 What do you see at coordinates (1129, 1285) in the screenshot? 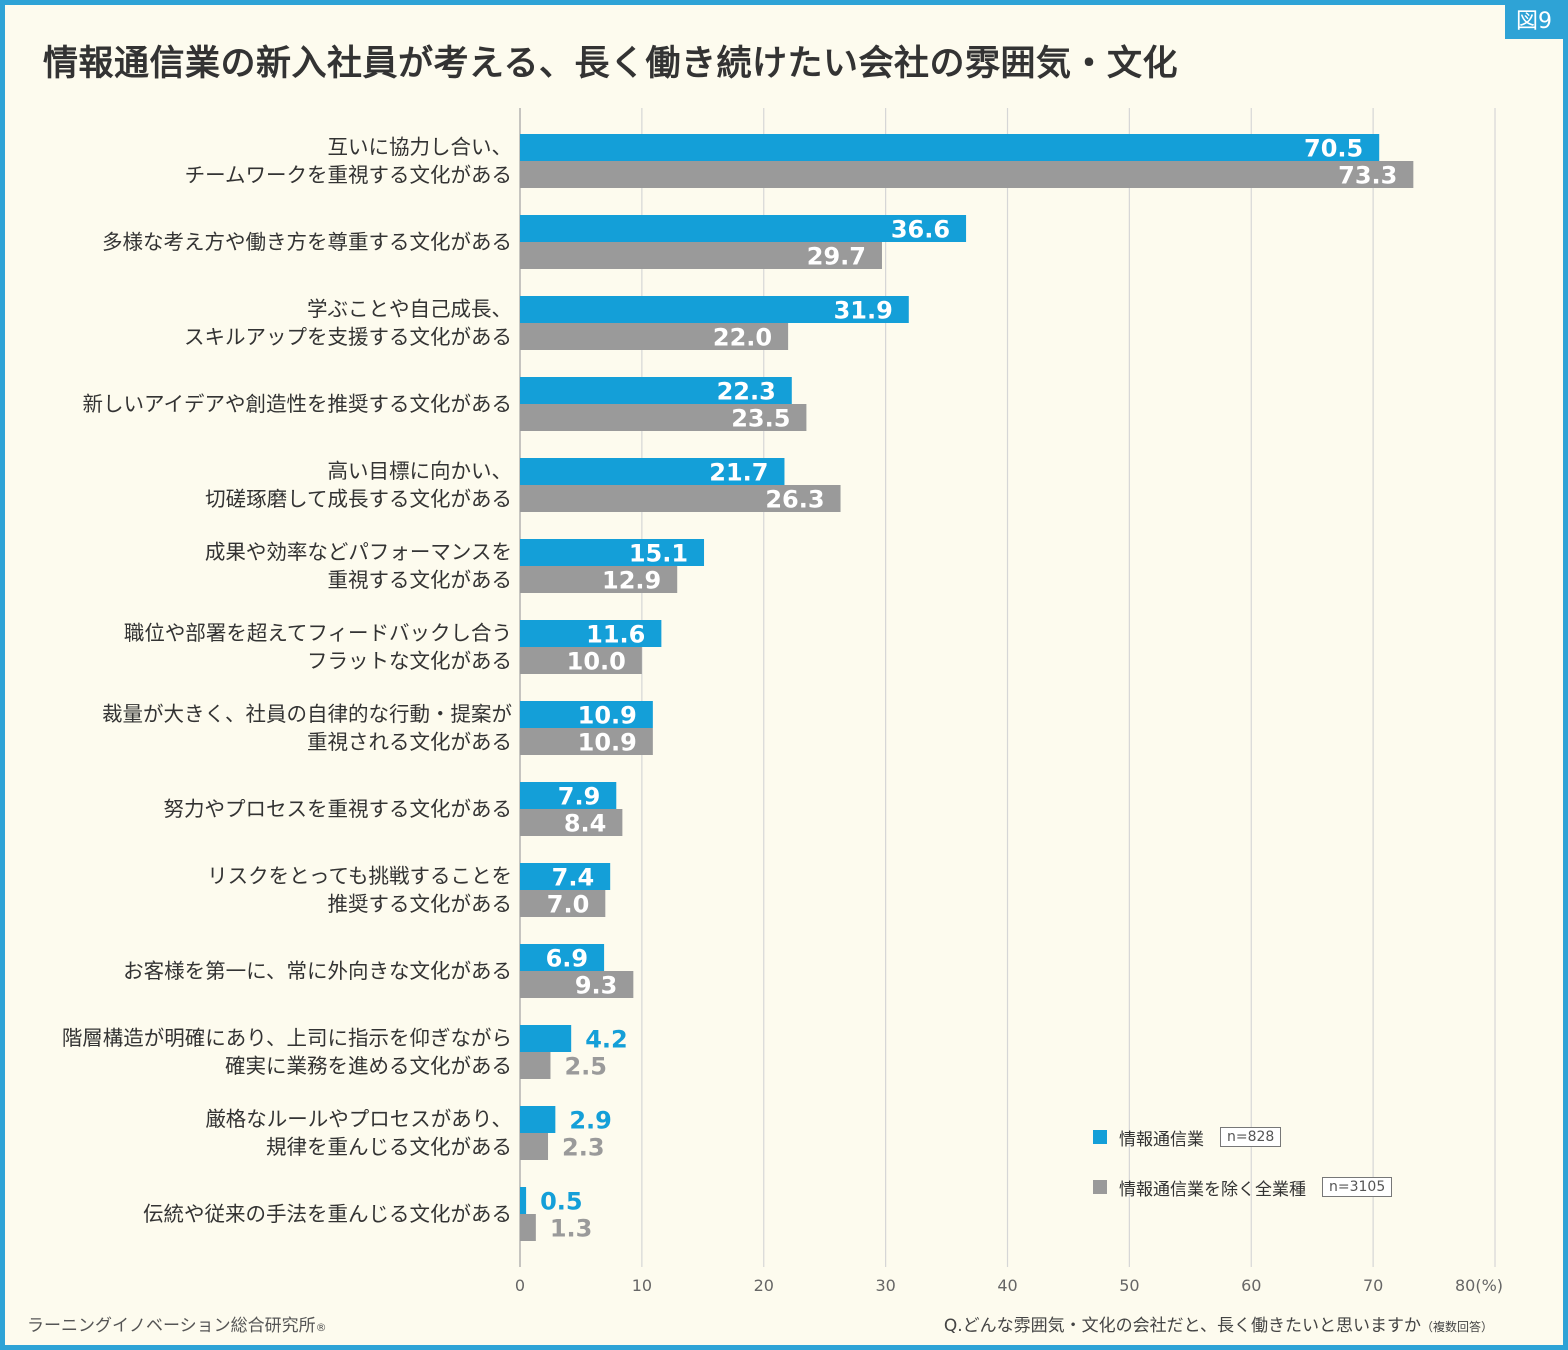
I see `x-tick-label: 50` at bounding box center [1129, 1285].